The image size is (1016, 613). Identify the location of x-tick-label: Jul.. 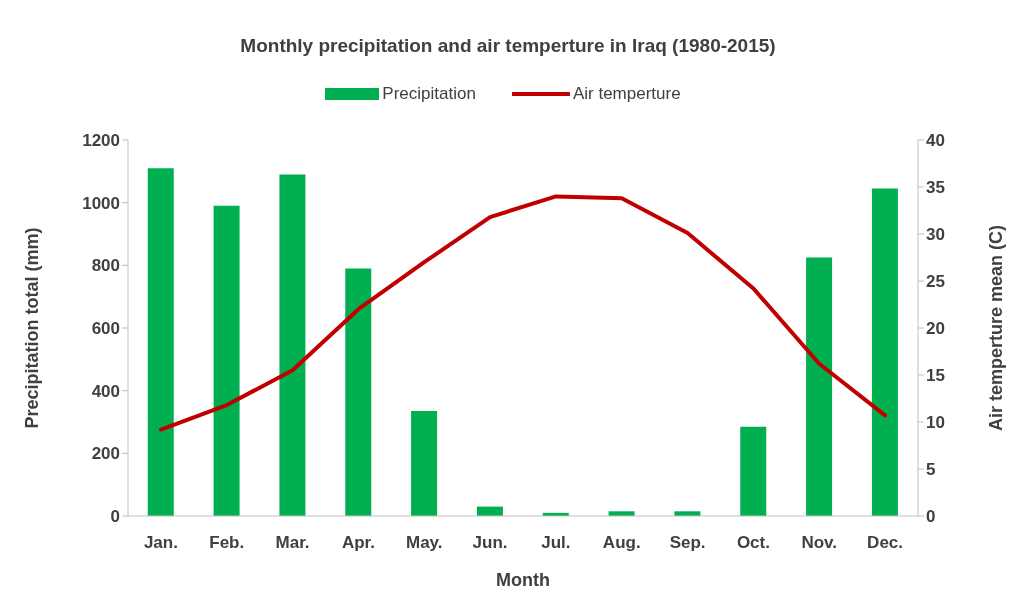
(556, 543).